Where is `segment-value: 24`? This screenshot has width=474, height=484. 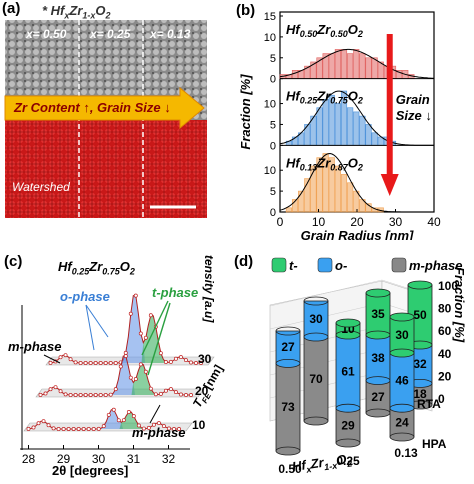
segment-value: 24 is located at coordinates (402, 423).